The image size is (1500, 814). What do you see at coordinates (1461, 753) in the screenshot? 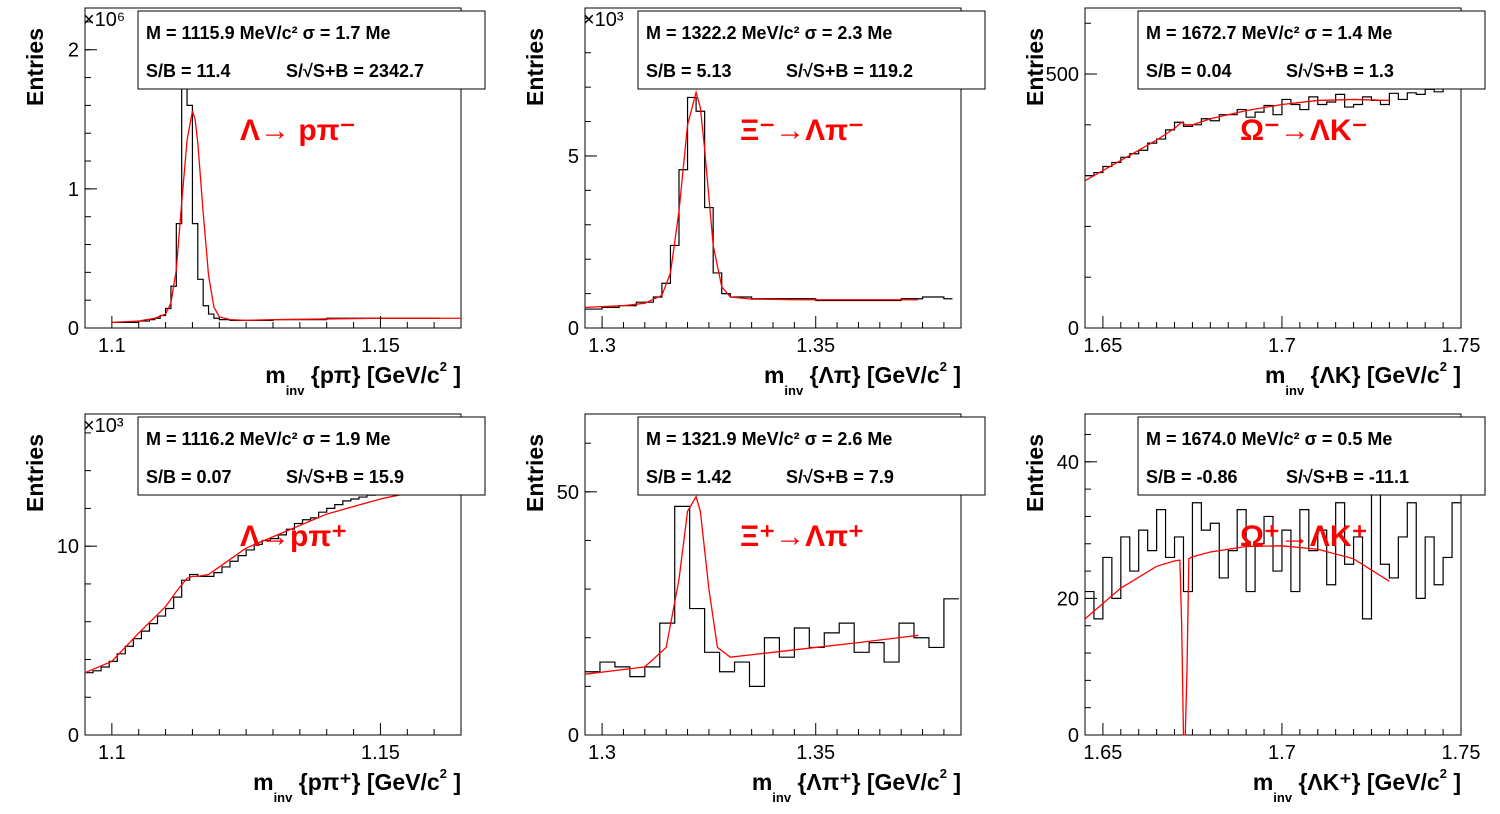
I see `x-tick-label: 1.75` at bounding box center [1461, 753].